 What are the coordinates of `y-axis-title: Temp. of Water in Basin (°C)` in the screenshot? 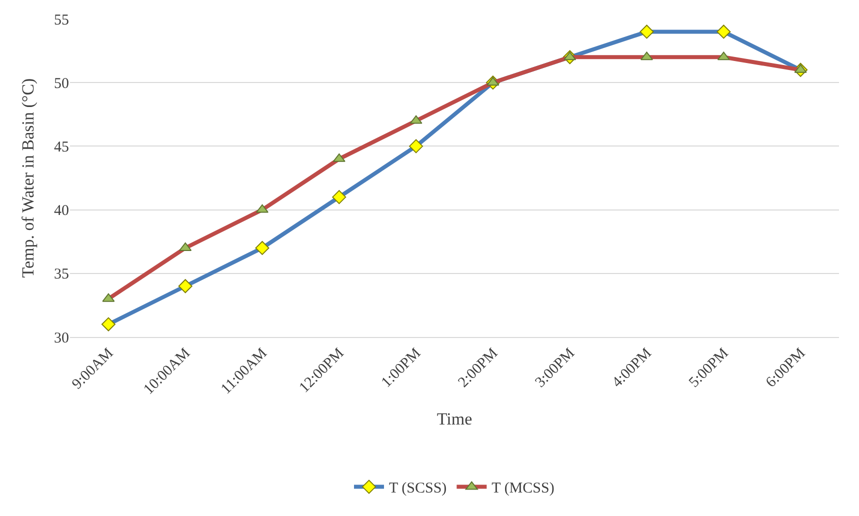 It's located at (28, 178).